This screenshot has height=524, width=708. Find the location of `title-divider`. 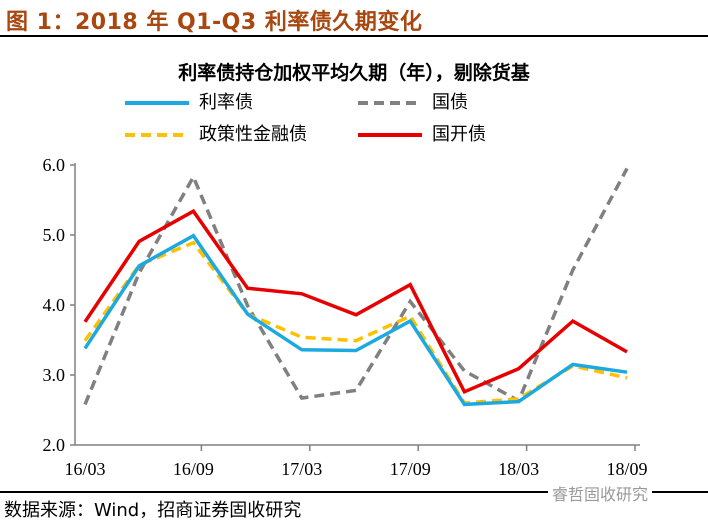

title-divider is located at coordinates (354, 36).